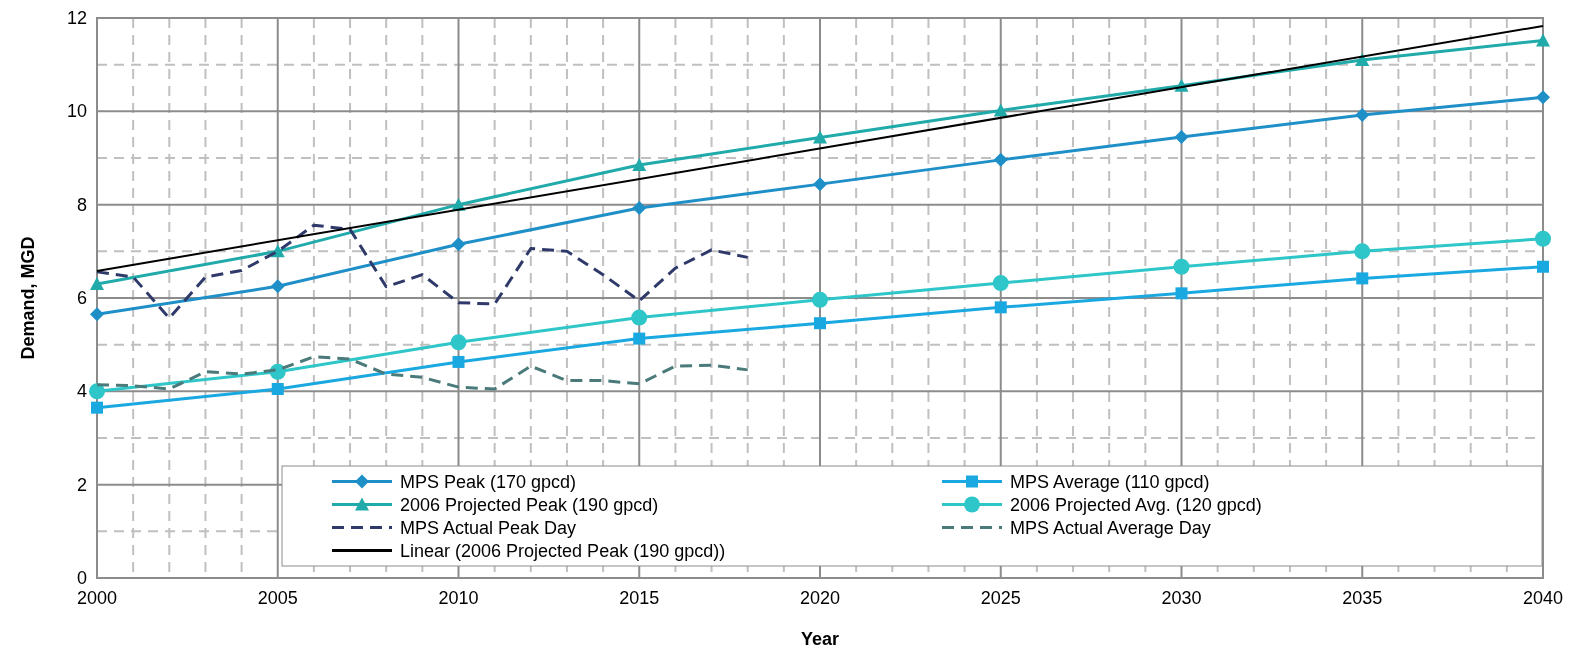 The height and width of the screenshot is (661, 1587). Describe the element at coordinates (81, 204) in the screenshot. I see `y-tick-label: 8` at that location.